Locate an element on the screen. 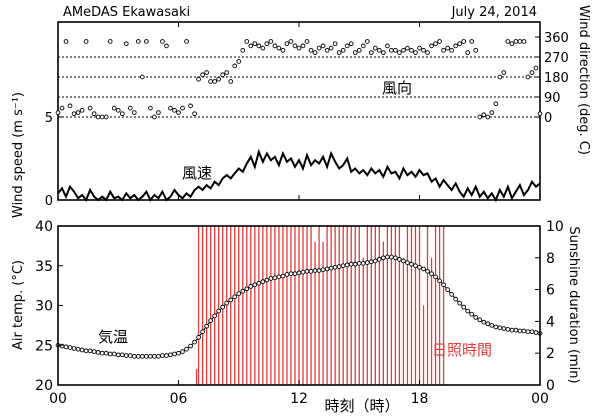 The height and width of the screenshot is (417, 600). time-tick-label: 12 is located at coordinates (299, 399).